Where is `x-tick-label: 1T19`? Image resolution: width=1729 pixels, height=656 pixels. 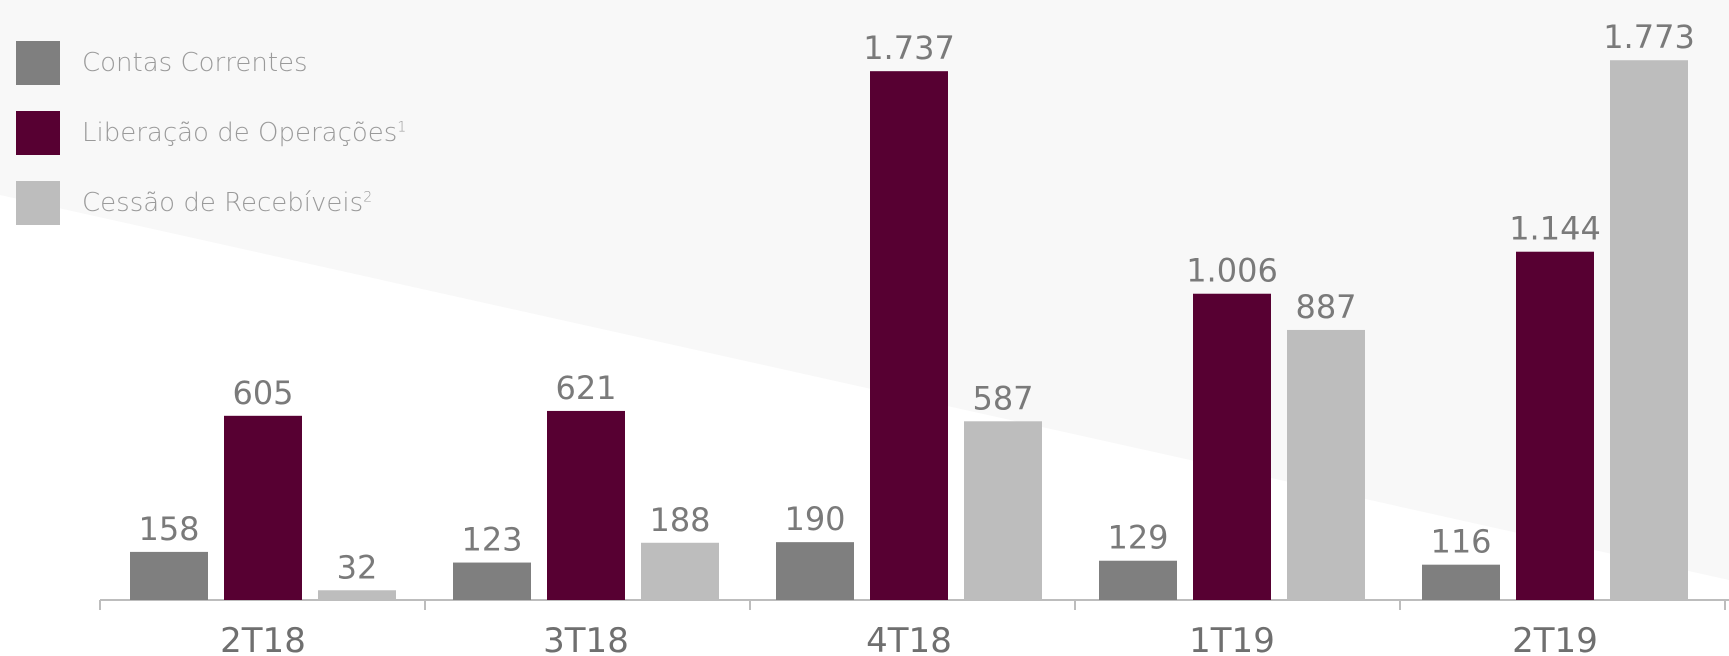 x-tick-label: 1T19 is located at coordinates (1232, 638).